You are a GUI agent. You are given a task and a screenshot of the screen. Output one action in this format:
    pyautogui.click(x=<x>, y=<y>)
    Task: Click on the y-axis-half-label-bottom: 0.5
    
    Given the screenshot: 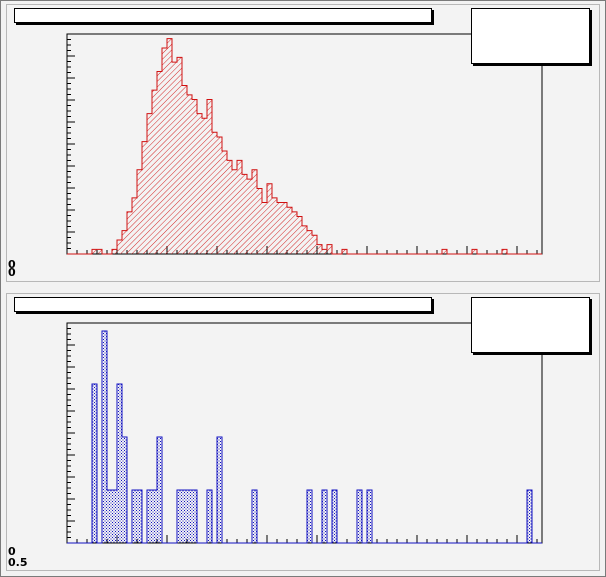 What is the action you would take?
    pyautogui.click(x=18, y=562)
    